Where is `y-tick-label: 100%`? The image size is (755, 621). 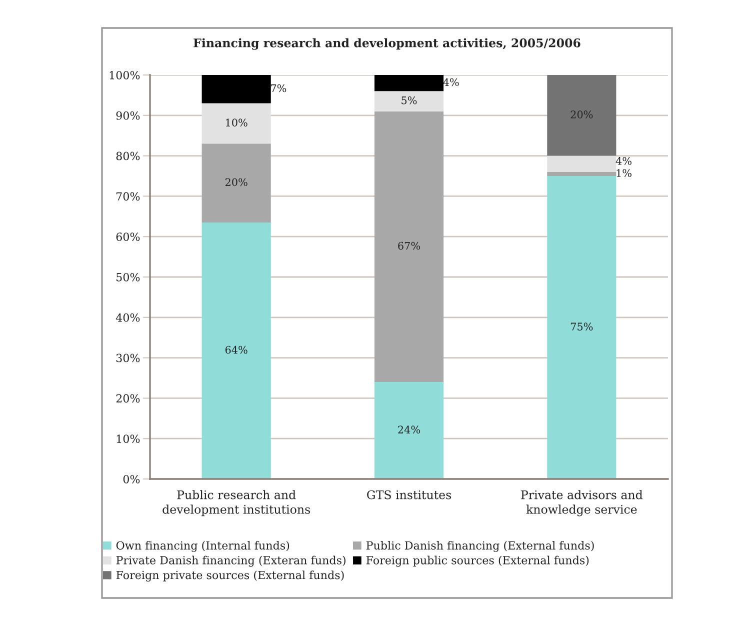 y-tick-label: 100% is located at coordinates (125, 75).